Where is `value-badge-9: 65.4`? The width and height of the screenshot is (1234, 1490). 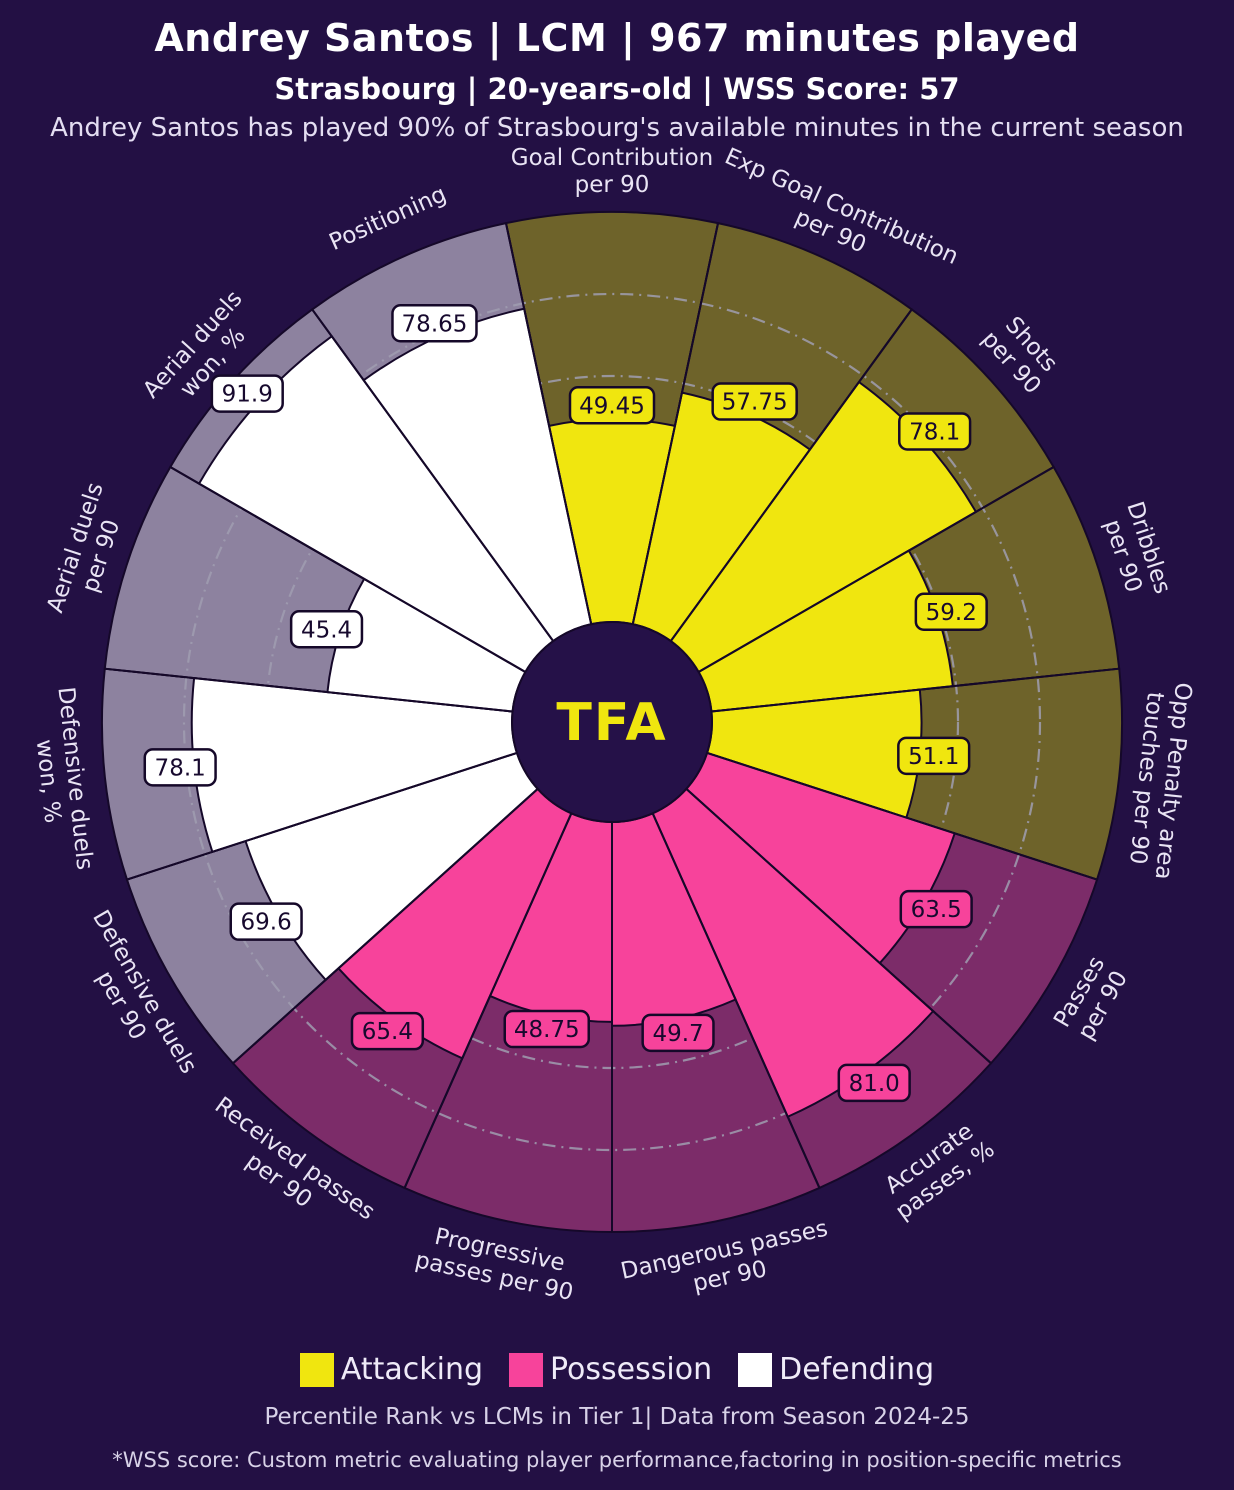
value-badge-9: 65.4 is located at coordinates (387, 1031).